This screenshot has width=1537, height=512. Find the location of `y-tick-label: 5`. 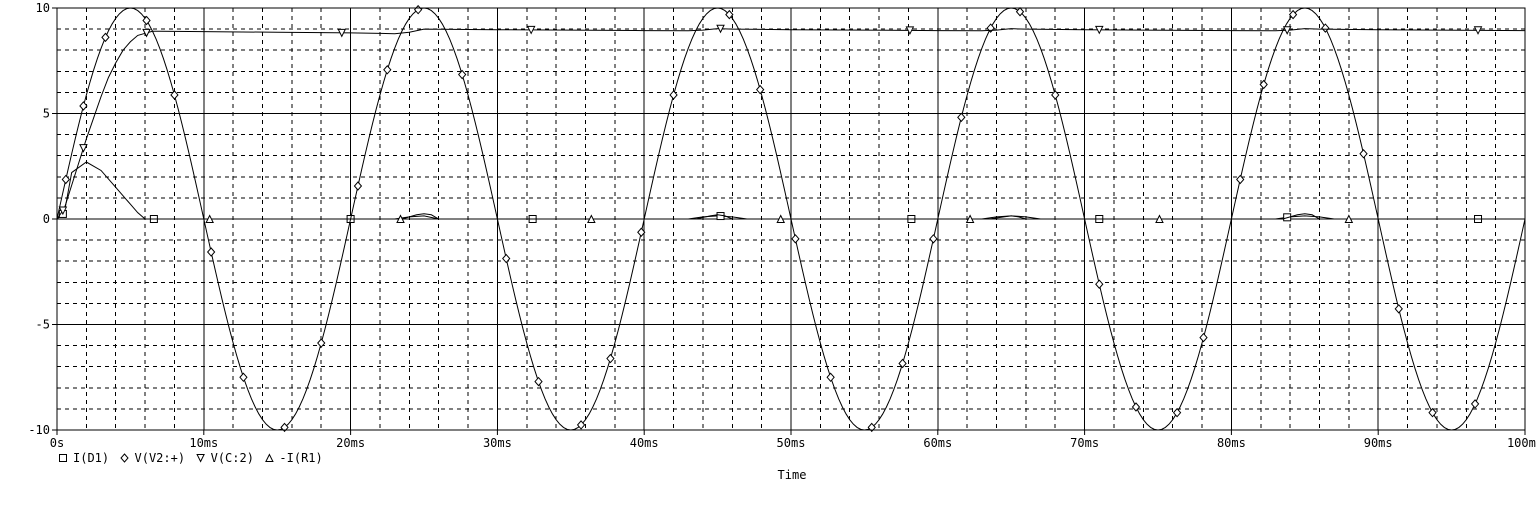

y-tick-label: 5 is located at coordinates (46, 114).